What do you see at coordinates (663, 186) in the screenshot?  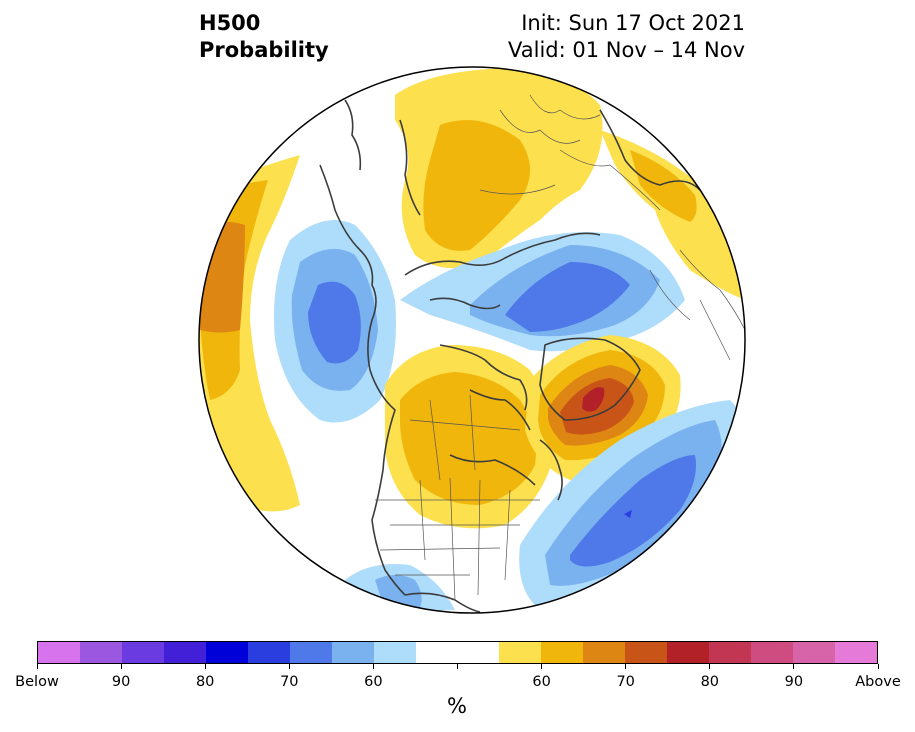 I see `above-region-east-core` at bounding box center [663, 186].